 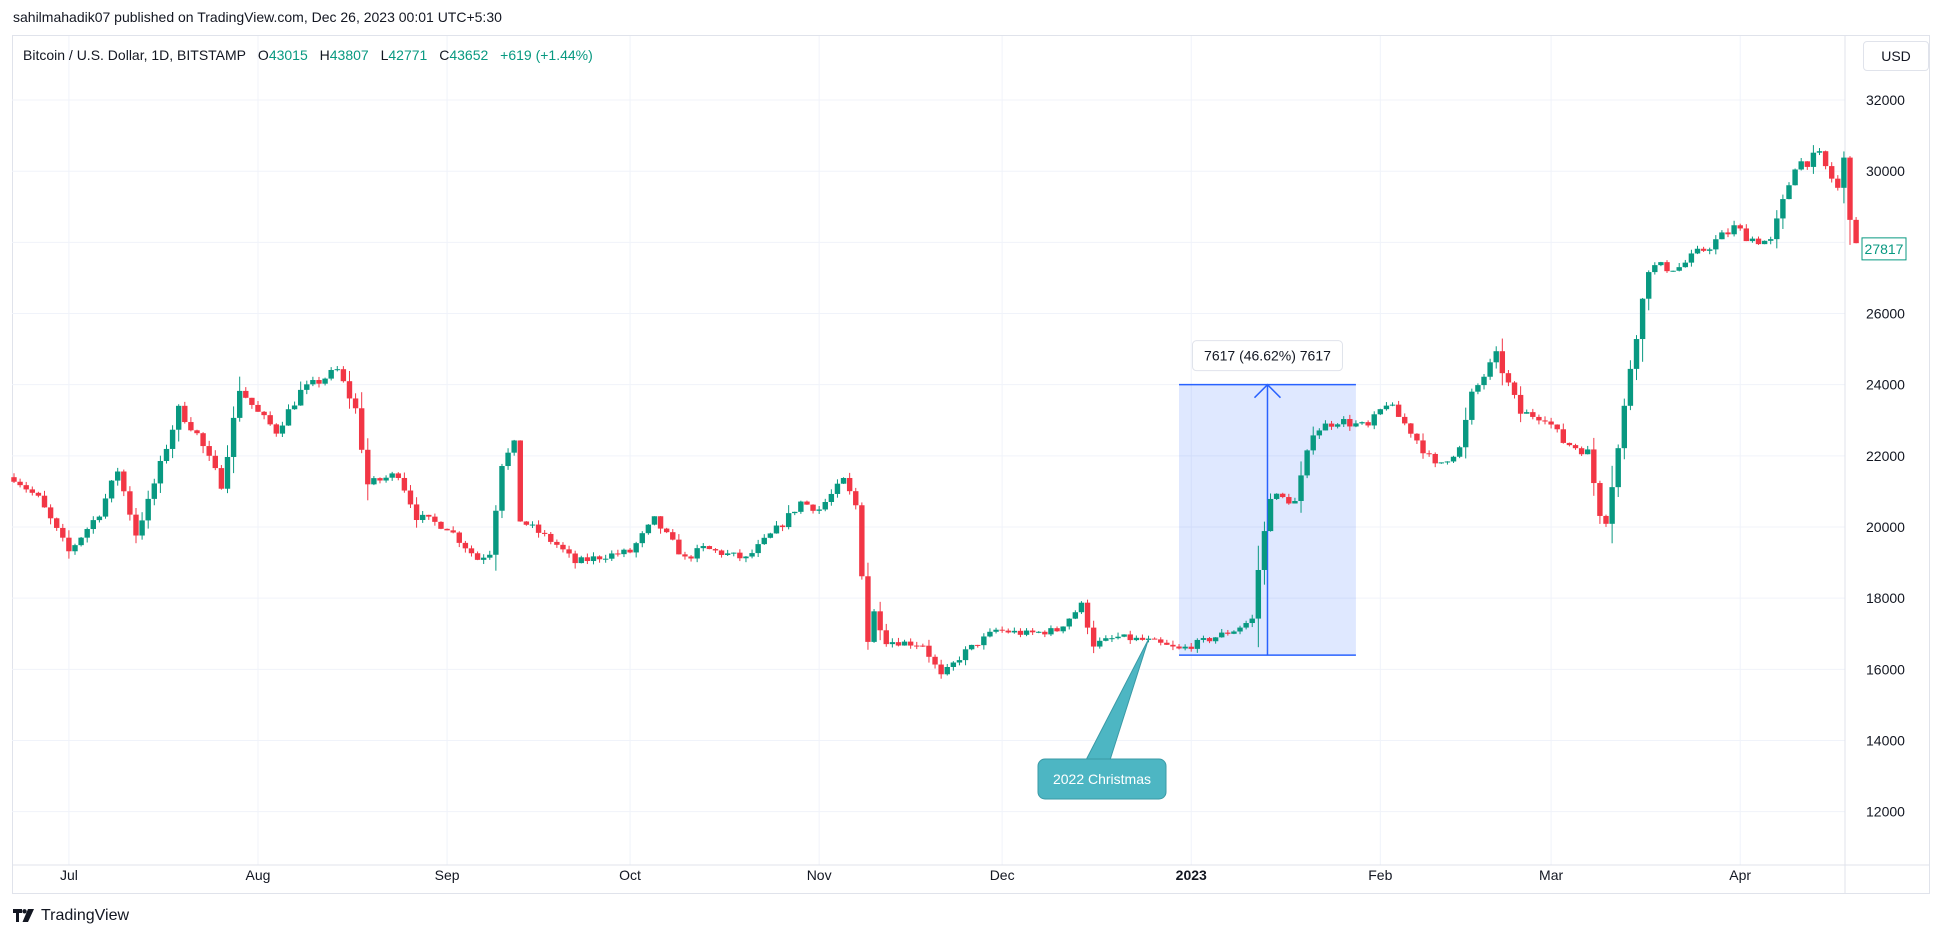 I want to click on callout-box, so click(x=1102, y=779).